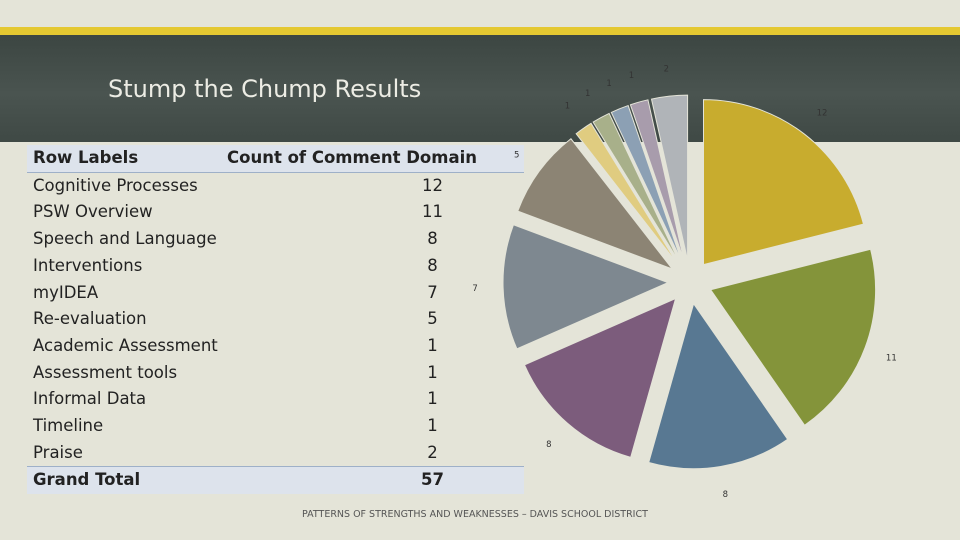 This screenshot has width=960, height=540. What do you see at coordinates (275, 212) in the screenshot?
I see `table-row: PSW Overview 11` at bounding box center [275, 212].